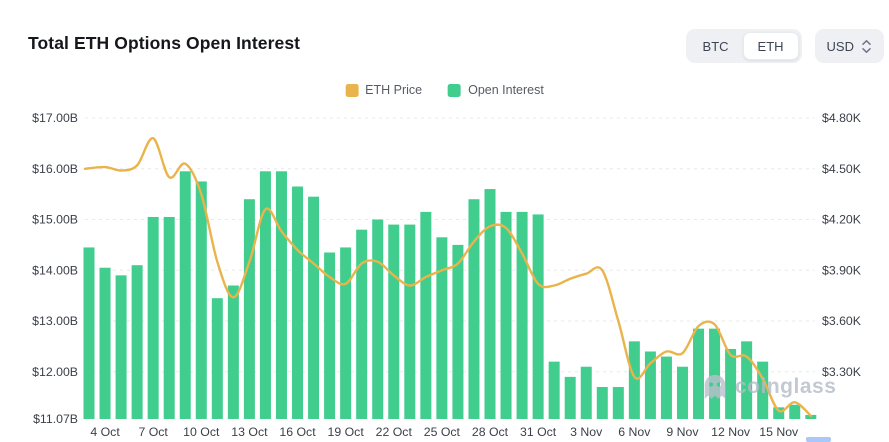 The height and width of the screenshot is (442, 889). Describe the element at coordinates (352, 90) in the screenshot. I see `eth-price-swatch` at that location.